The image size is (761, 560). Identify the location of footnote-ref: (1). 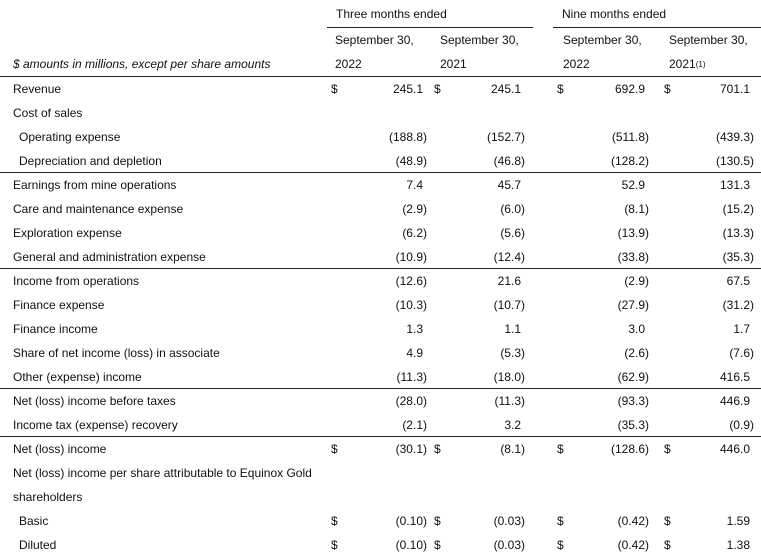
(700, 64).